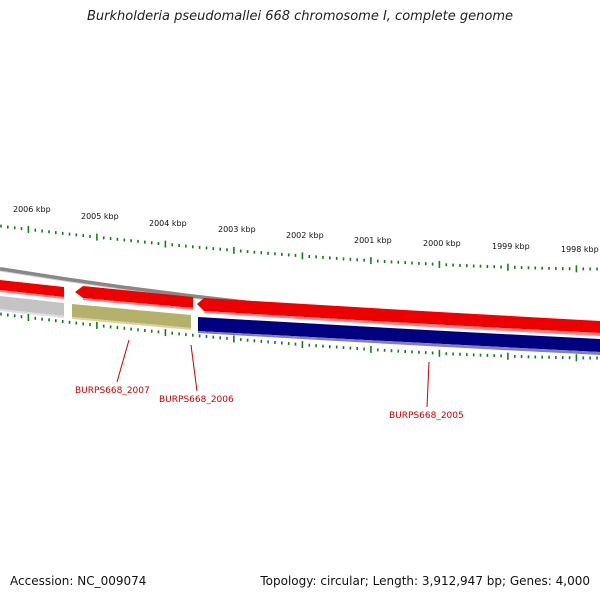 The width and height of the screenshot is (600, 600). I want to click on inner-tick-track, so click(299, 337).